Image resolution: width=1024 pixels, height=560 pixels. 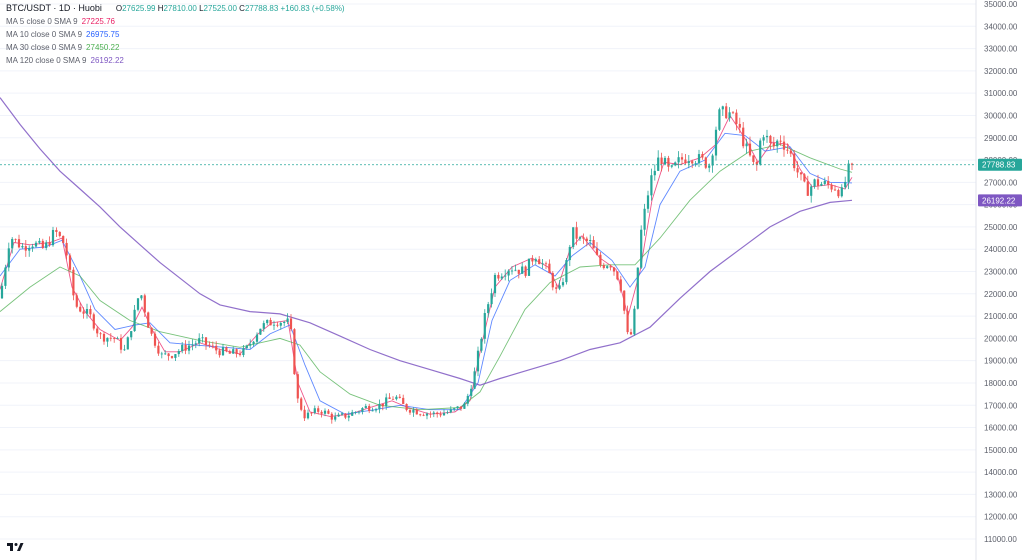 What do you see at coordinates (175, 21) in the screenshot?
I see `indicator-row-ma5: MA 5 close 0 SMA 9 27225.76` at bounding box center [175, 21].